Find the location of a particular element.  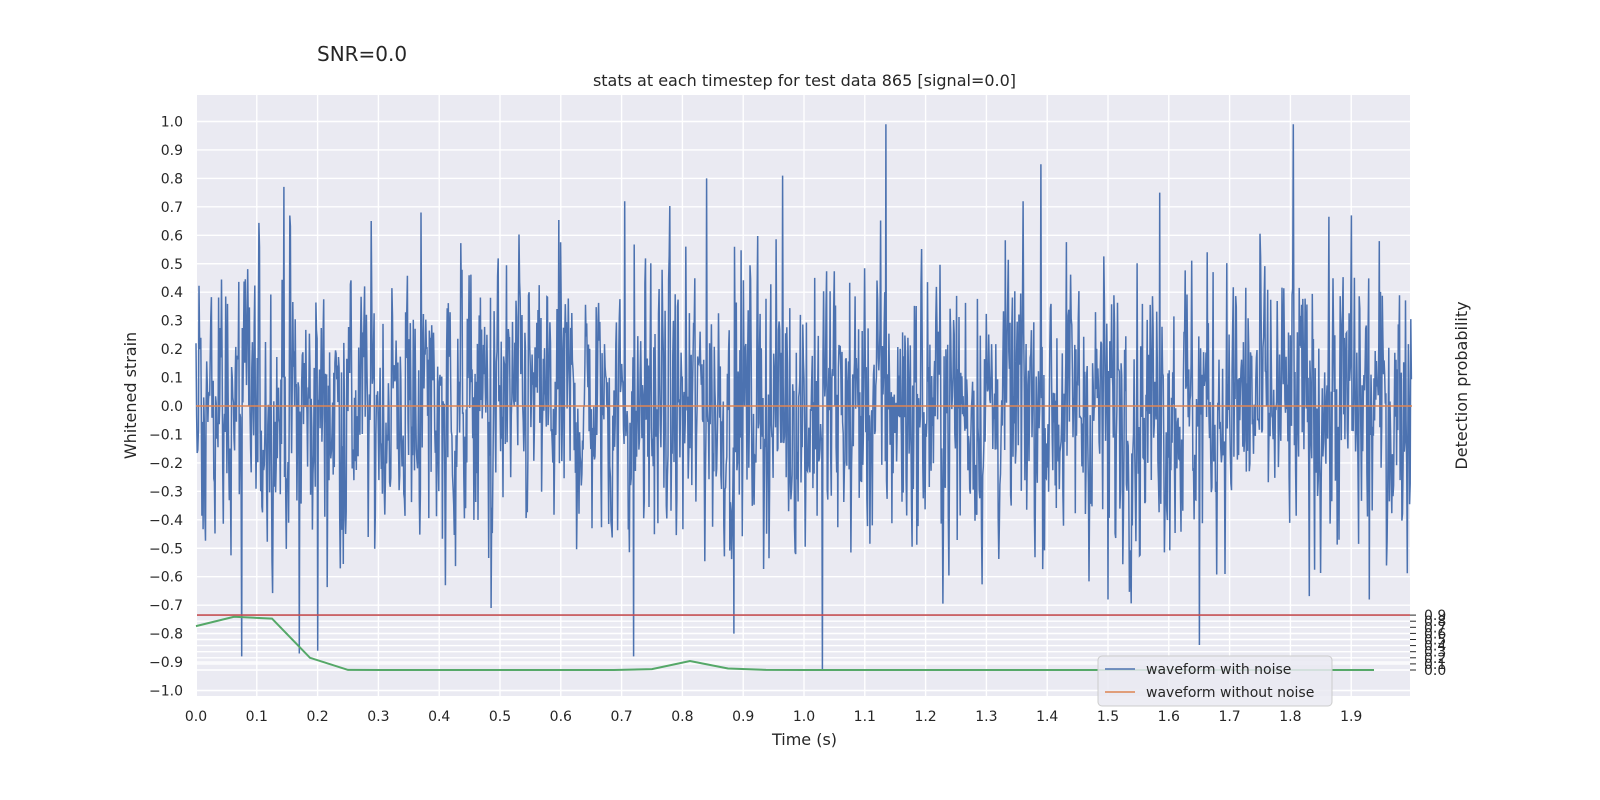

x-tick-label: 1.8 is located at coordinates (1290, 717).